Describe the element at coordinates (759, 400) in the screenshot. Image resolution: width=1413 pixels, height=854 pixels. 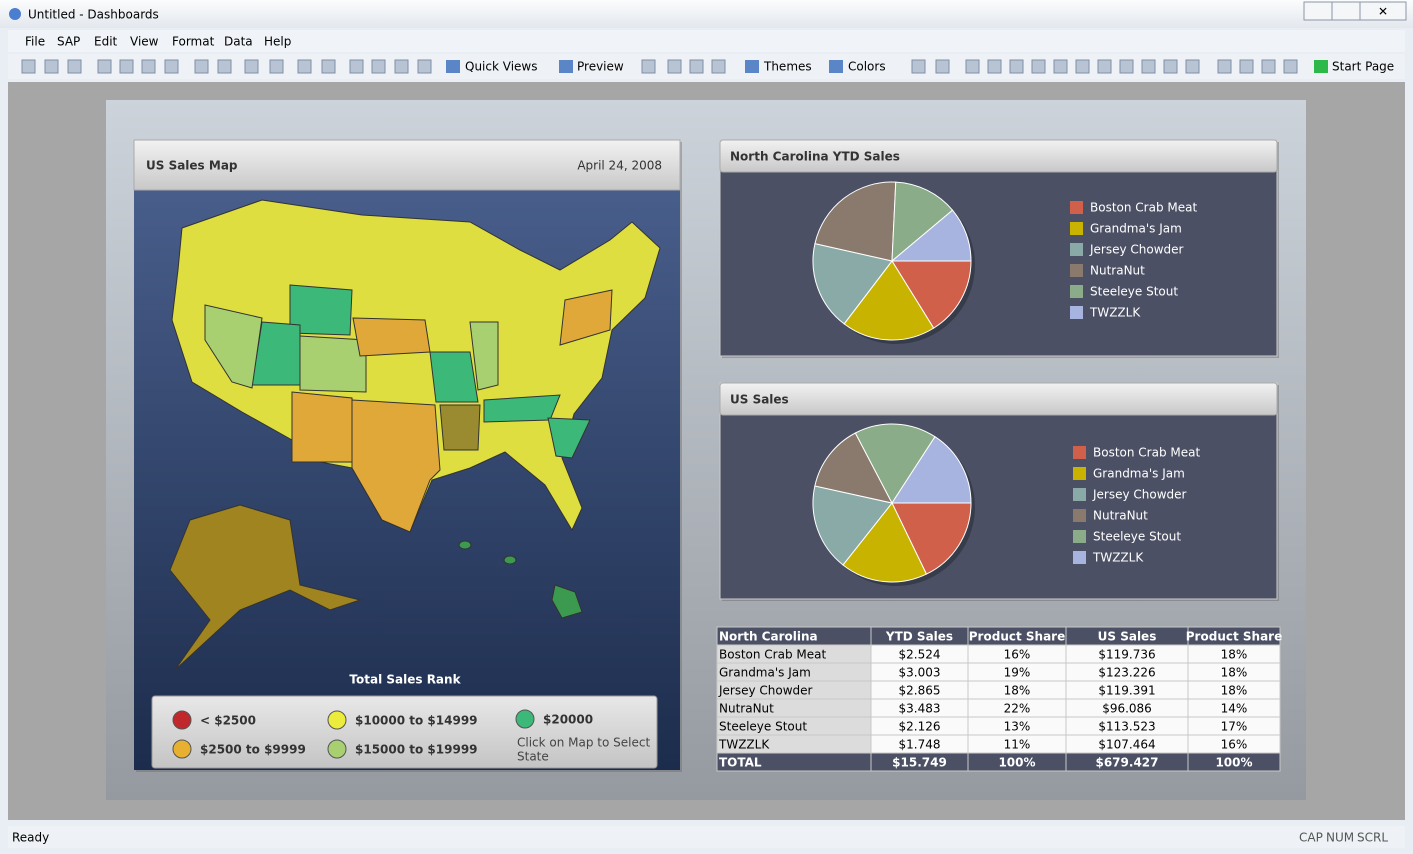
I see `chart-title: US Sales` at that location.